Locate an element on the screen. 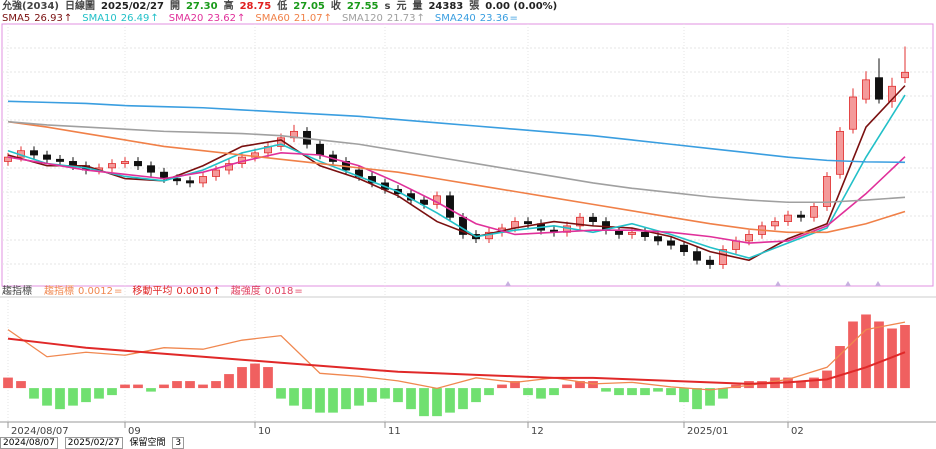 This screenshot has height=449, width=936. indicator-line is located at coordinates (456, 361).